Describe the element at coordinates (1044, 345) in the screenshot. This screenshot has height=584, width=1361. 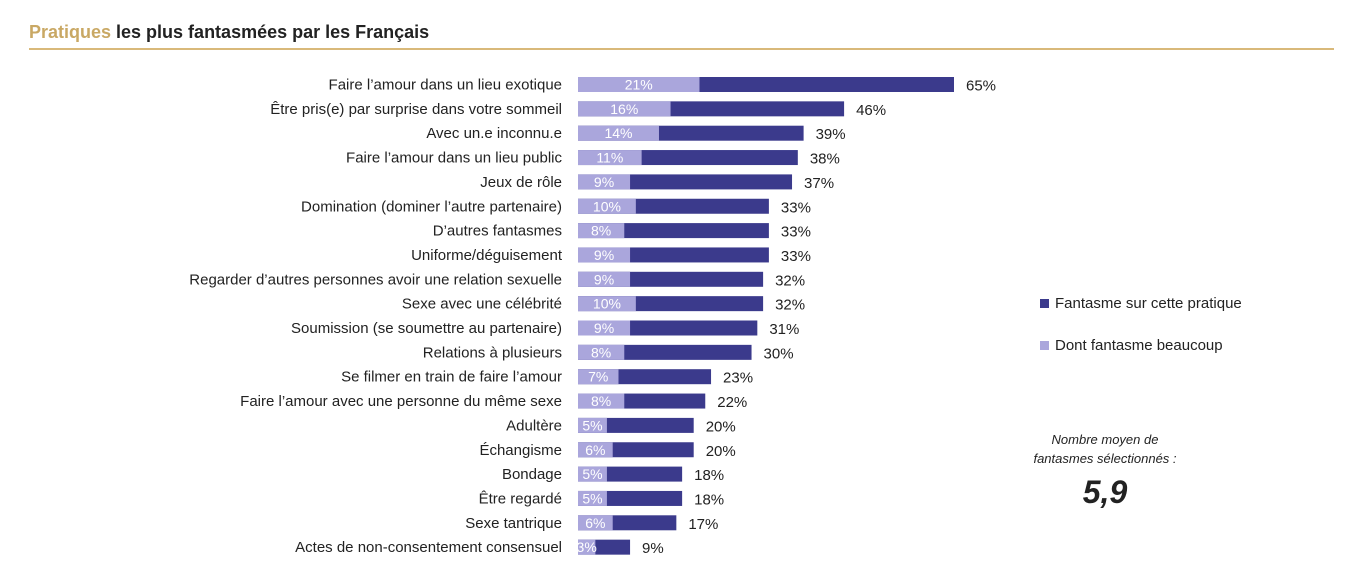
I see `legend-swatch-strong` at that location.